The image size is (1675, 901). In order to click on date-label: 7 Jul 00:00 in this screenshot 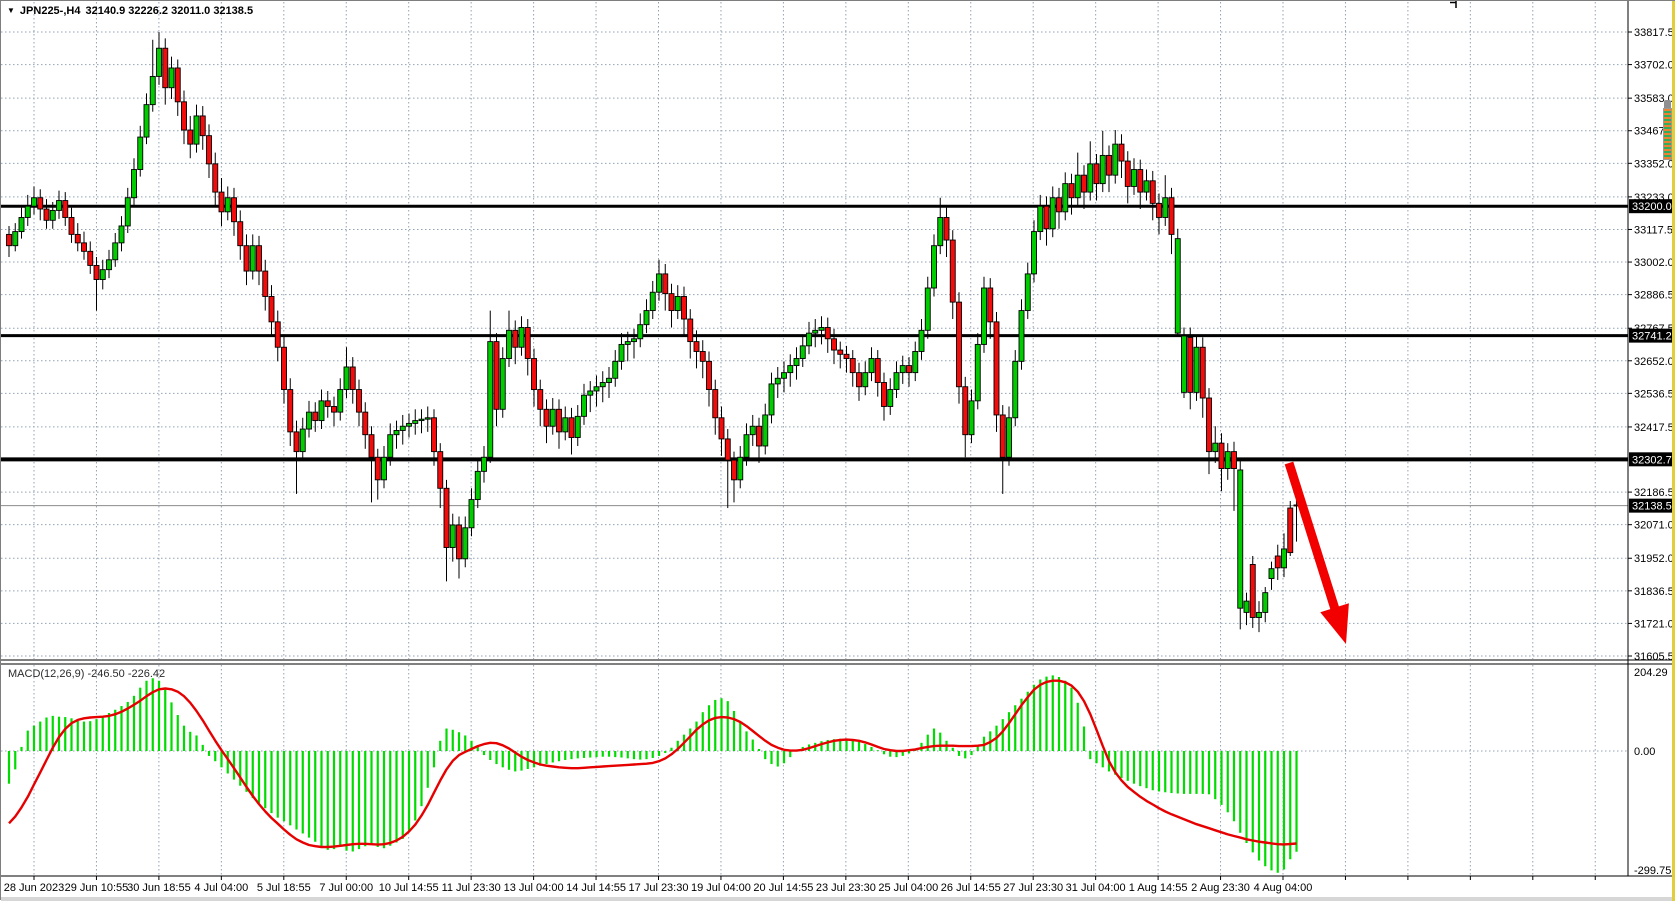, I will do `click(346, 888)`.